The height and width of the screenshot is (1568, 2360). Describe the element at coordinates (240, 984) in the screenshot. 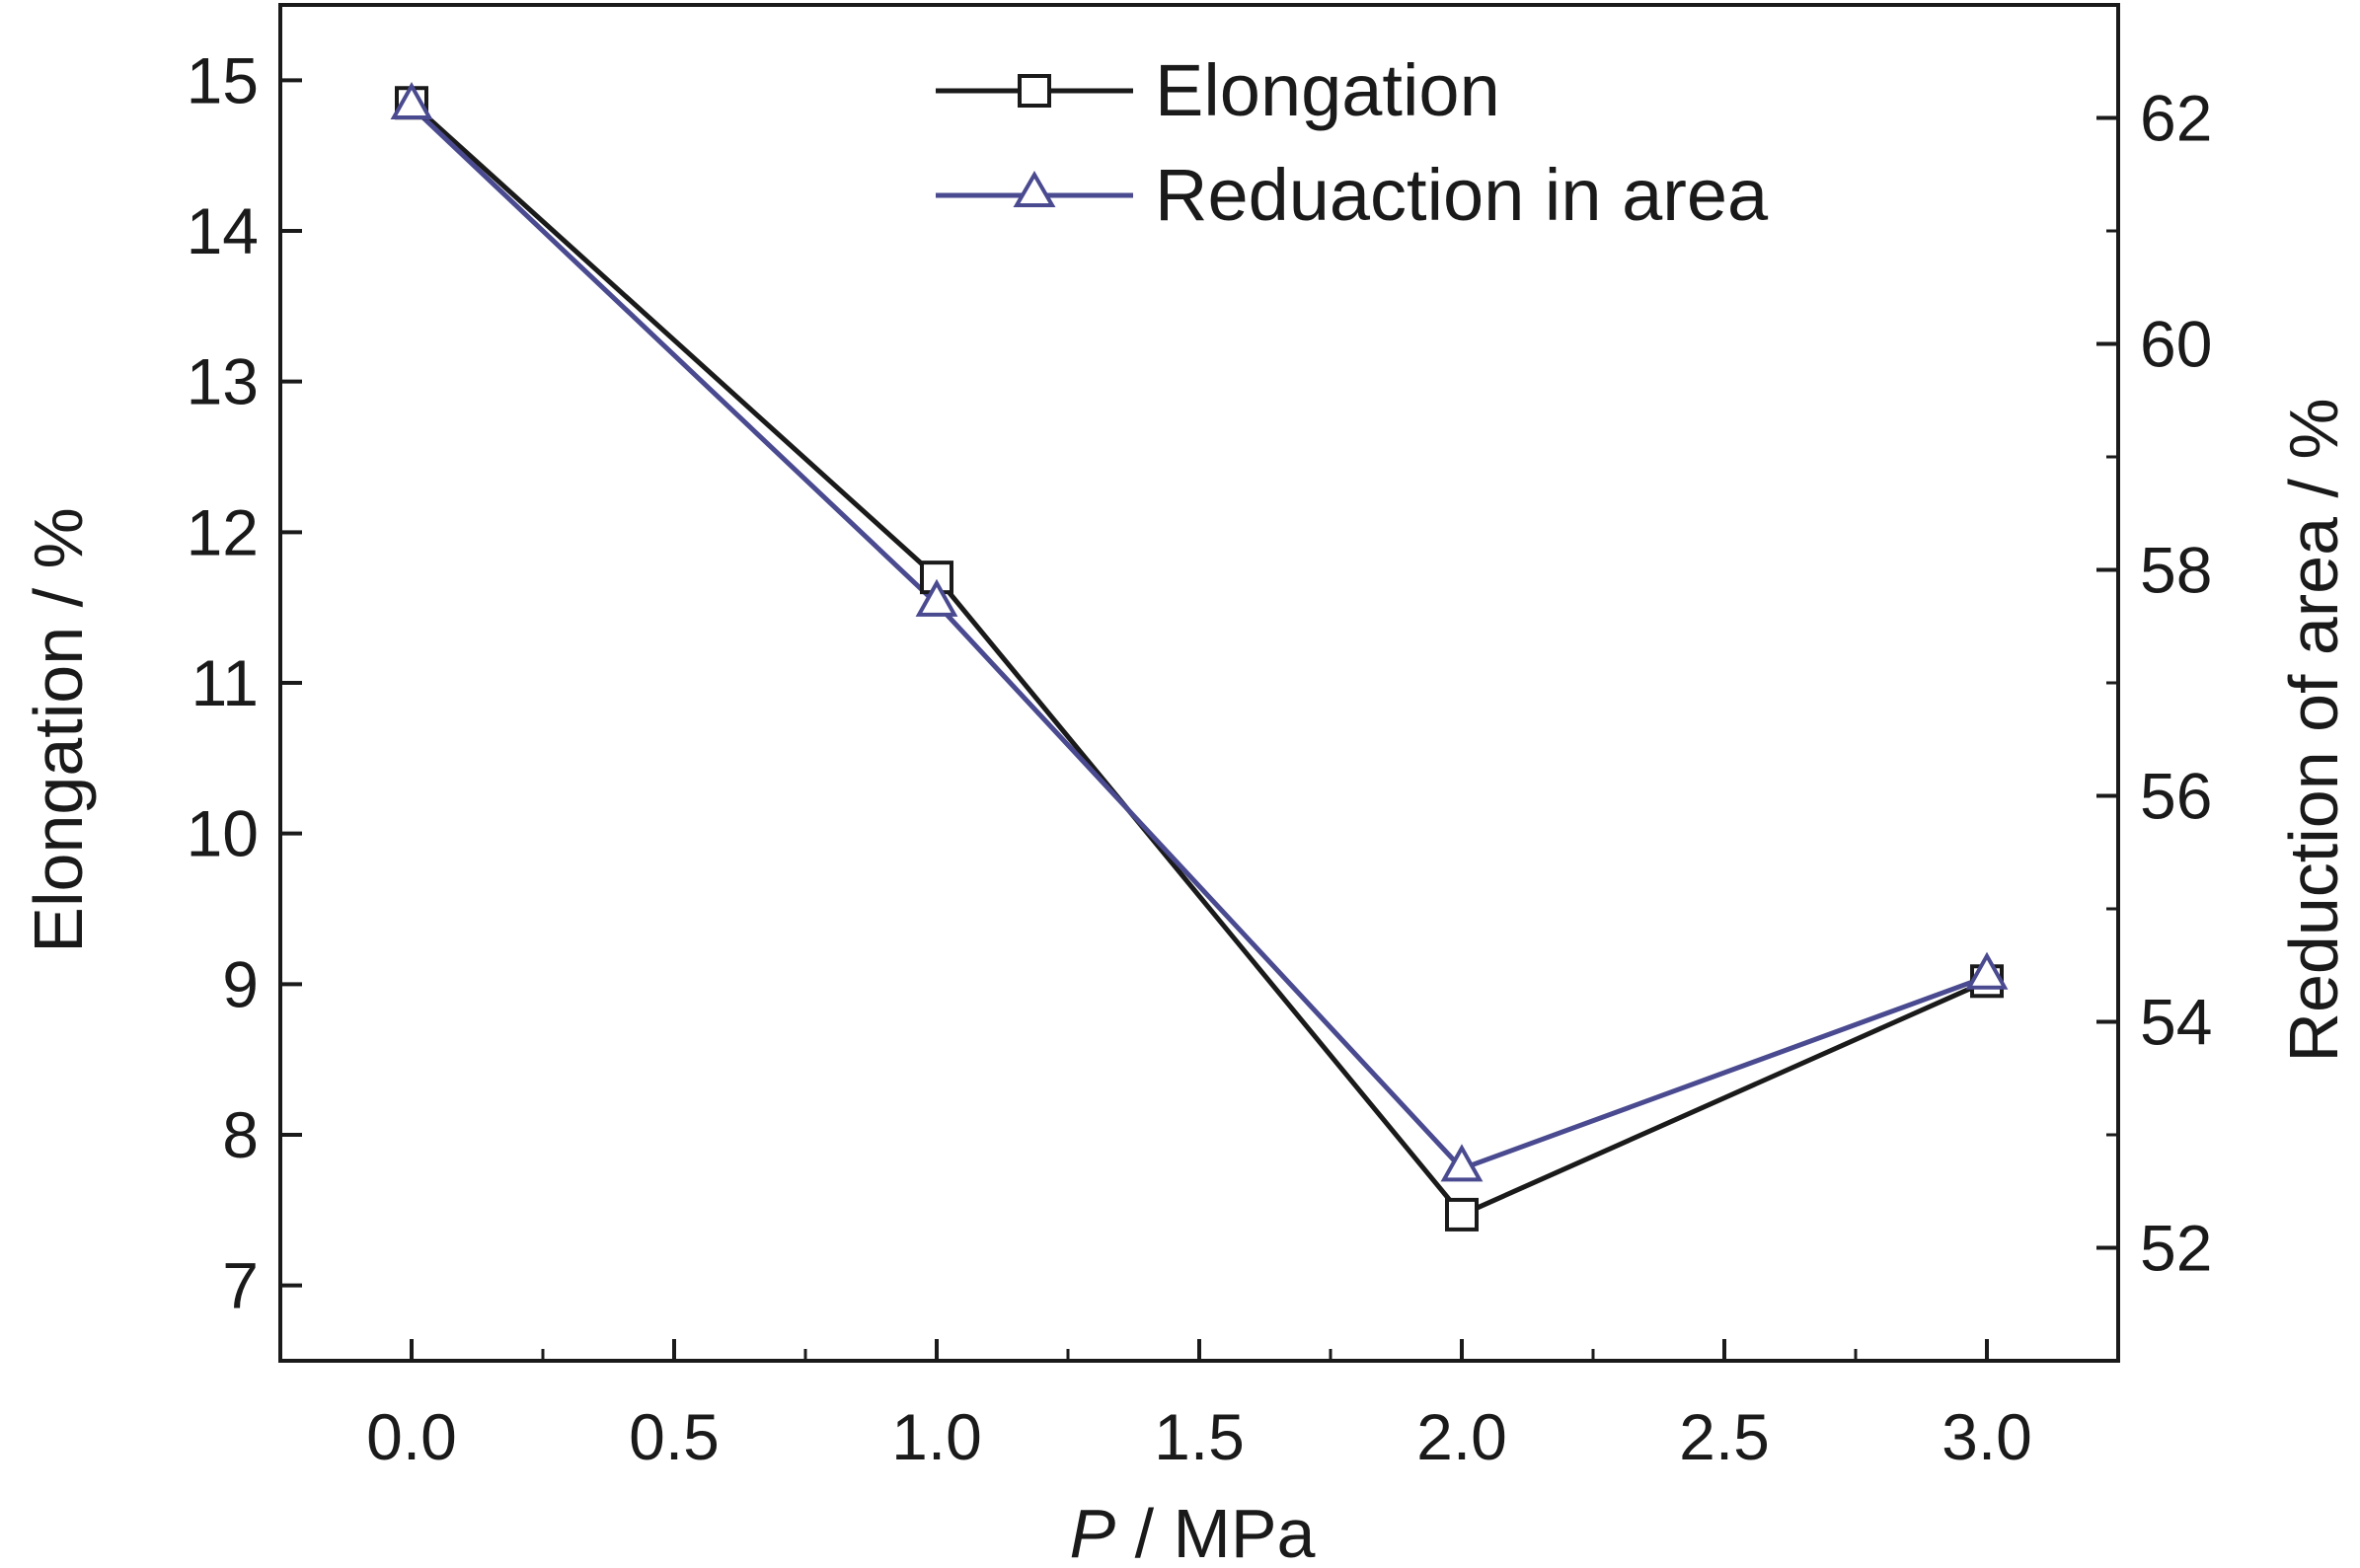

I see `y-tick-label: 9` at that location.